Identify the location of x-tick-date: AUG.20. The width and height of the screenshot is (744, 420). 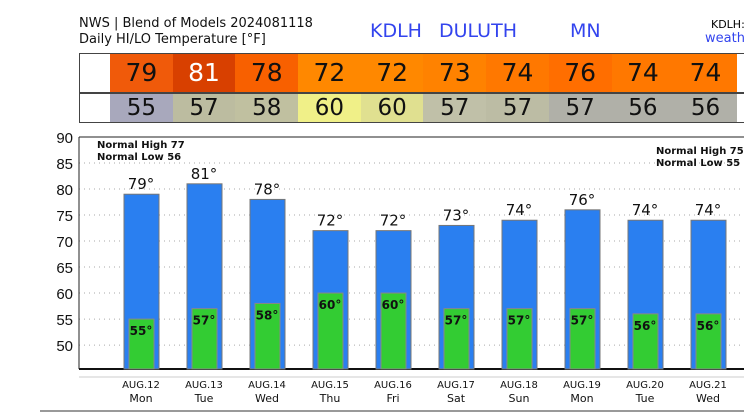
(645, 385).